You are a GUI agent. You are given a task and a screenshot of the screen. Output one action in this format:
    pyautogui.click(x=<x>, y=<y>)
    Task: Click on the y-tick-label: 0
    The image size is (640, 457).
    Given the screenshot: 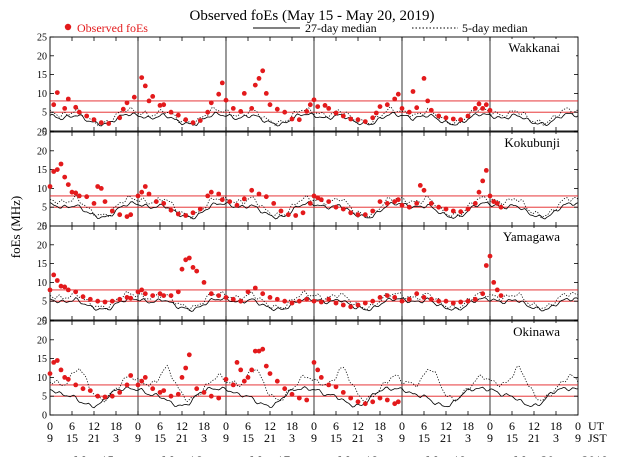 What is the action you would take?
    pyautogui.click(x=44, y=416)
    